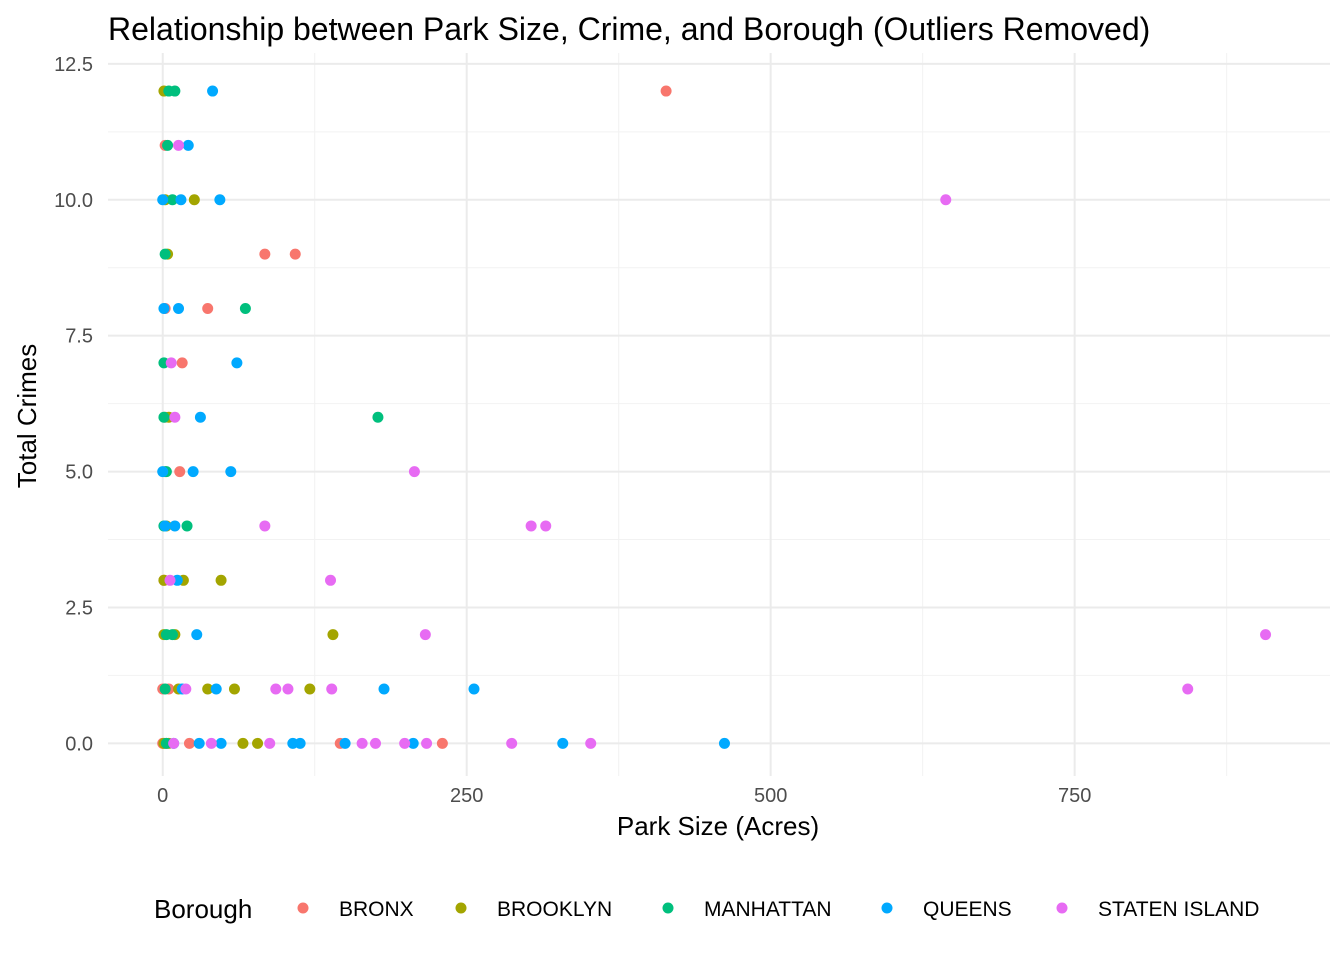  I want to click on legend-key-brooklyn, so click(461, 908).